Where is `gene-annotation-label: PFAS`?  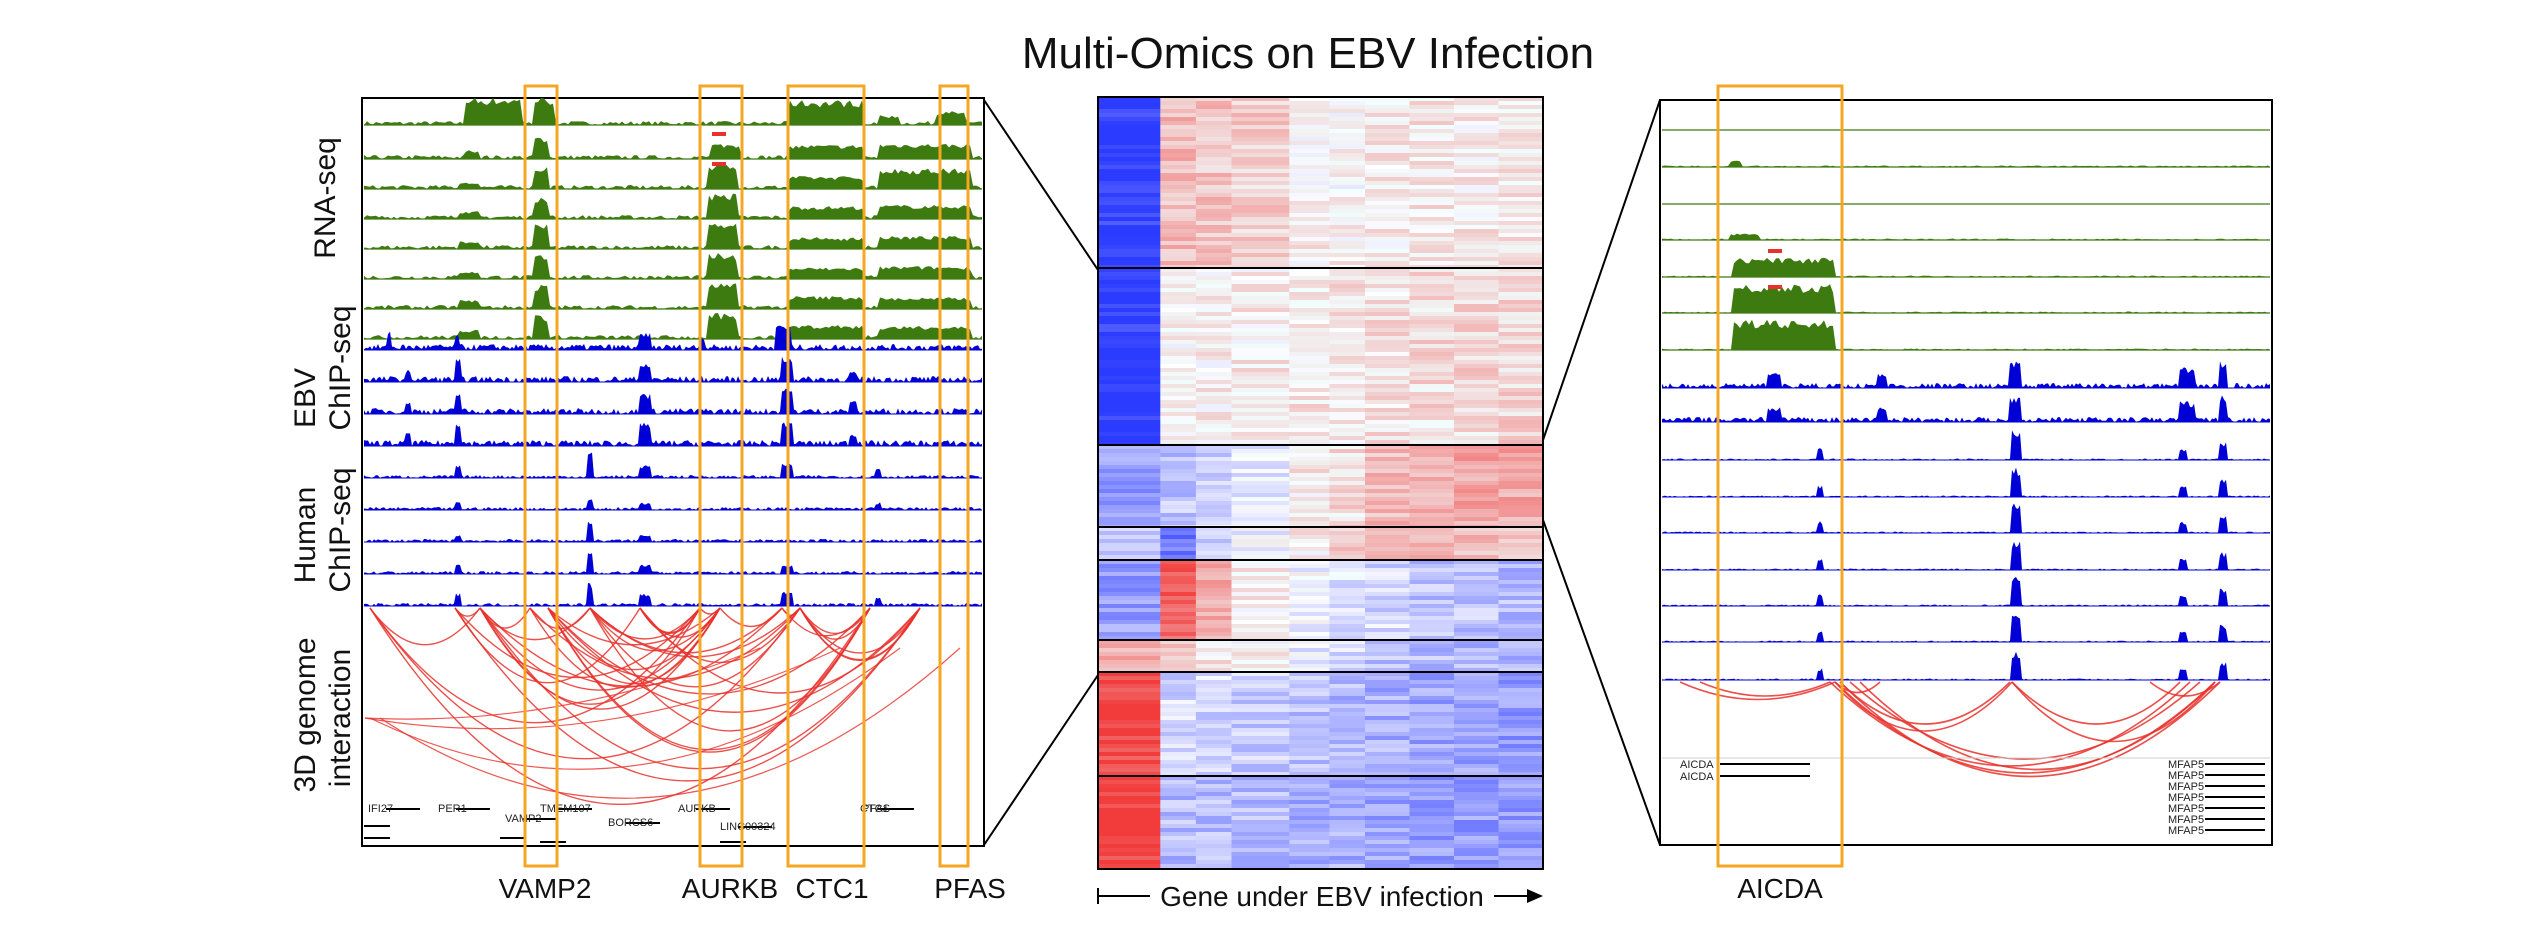
gene-annotation-label: PFAS is located at coordinates (876, 809).